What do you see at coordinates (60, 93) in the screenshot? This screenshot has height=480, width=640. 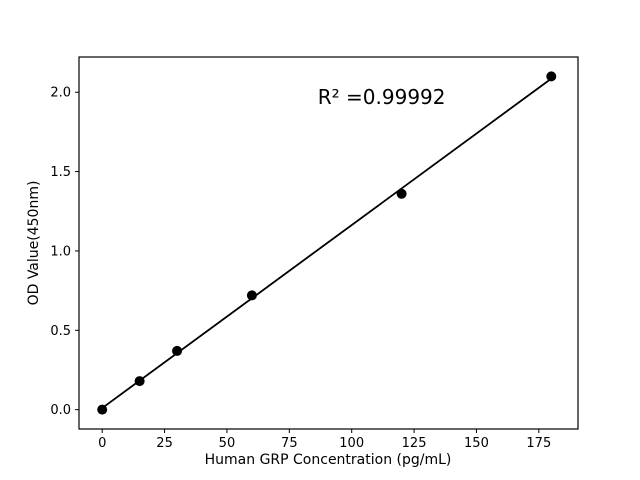 I see `y-tick-label: 2.0` at bounding box center [60, 93].